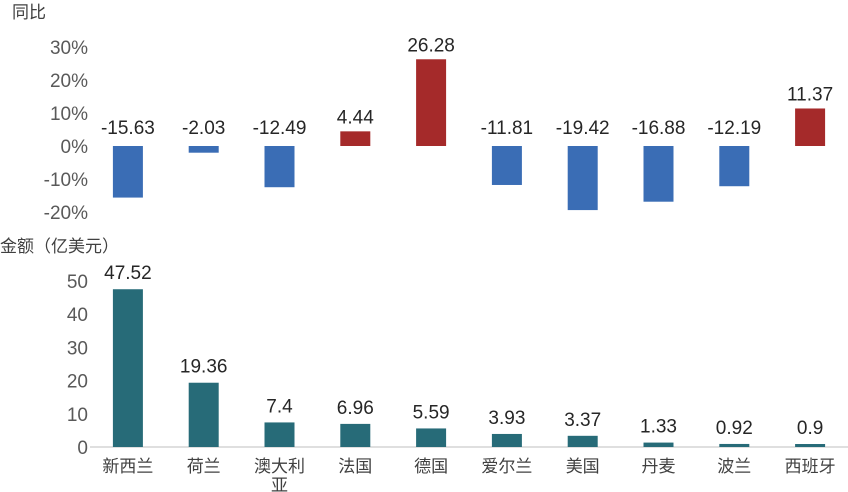 The height and width of the screenshot is (492, 848). Describe the element at coordinates (77, 382) in the screenshot. I see `bottom-y-tick-label: 20` at that location.